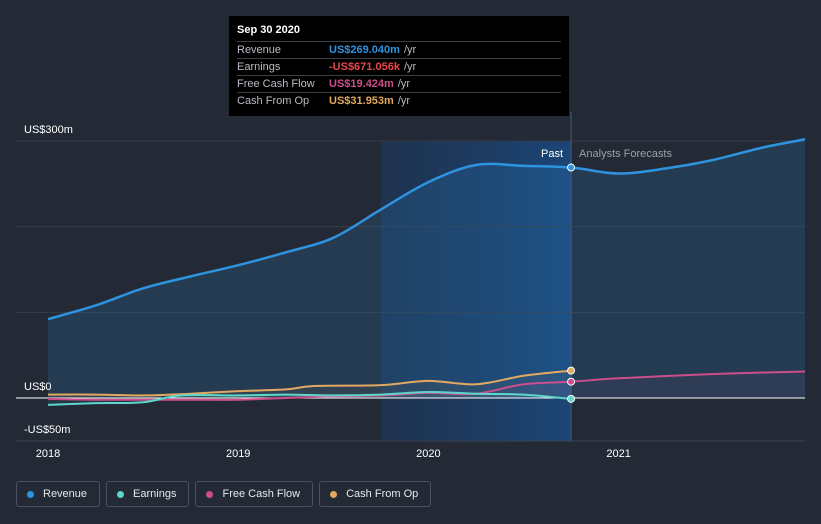 This screenshot has width=821, height=524. Describe the element at coordinates (571, 381) in the screenshot. I see `free-cash-flow-present-marker` at that location.